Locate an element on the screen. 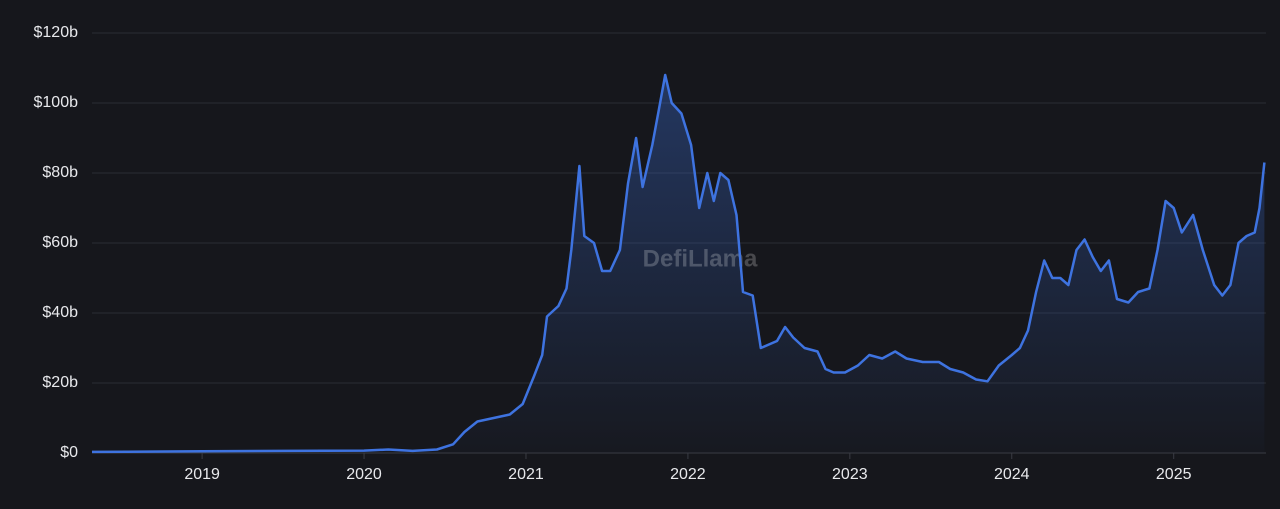  y-tick-label: $20b is located at coordinates (60, 382).